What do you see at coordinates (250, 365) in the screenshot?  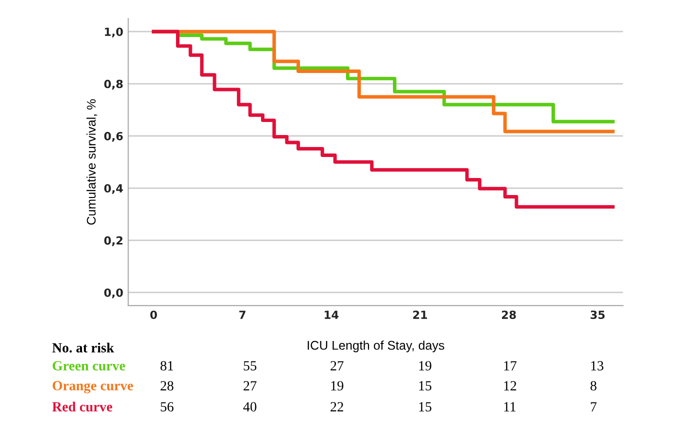 I see `text: 55` at bounding box center [250, 365].